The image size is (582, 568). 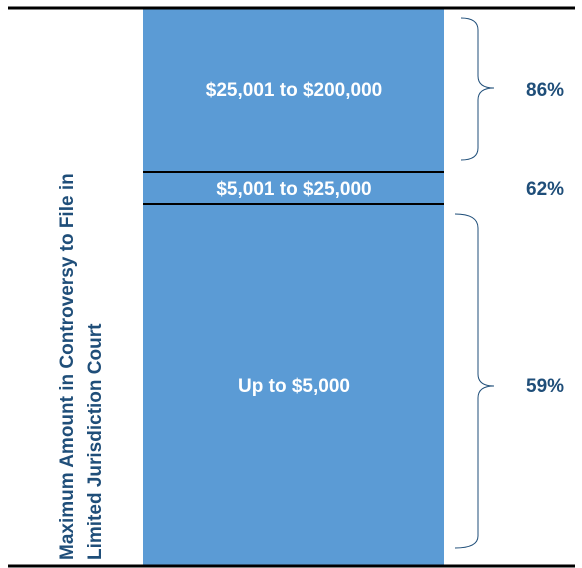 What do you see at coordinates (545, 386) in the screenshot?
I see `percent-bottom: 59%` at bounding box center [545, 386].